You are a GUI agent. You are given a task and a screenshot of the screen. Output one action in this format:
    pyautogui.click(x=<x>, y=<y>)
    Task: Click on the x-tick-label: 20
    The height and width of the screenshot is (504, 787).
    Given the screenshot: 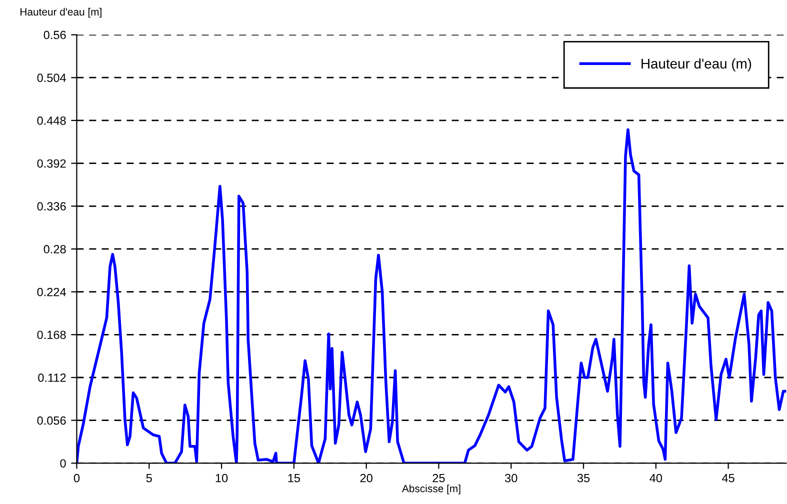 What is the action you would take?
    pyautogui.click(x=366, y=478)
    